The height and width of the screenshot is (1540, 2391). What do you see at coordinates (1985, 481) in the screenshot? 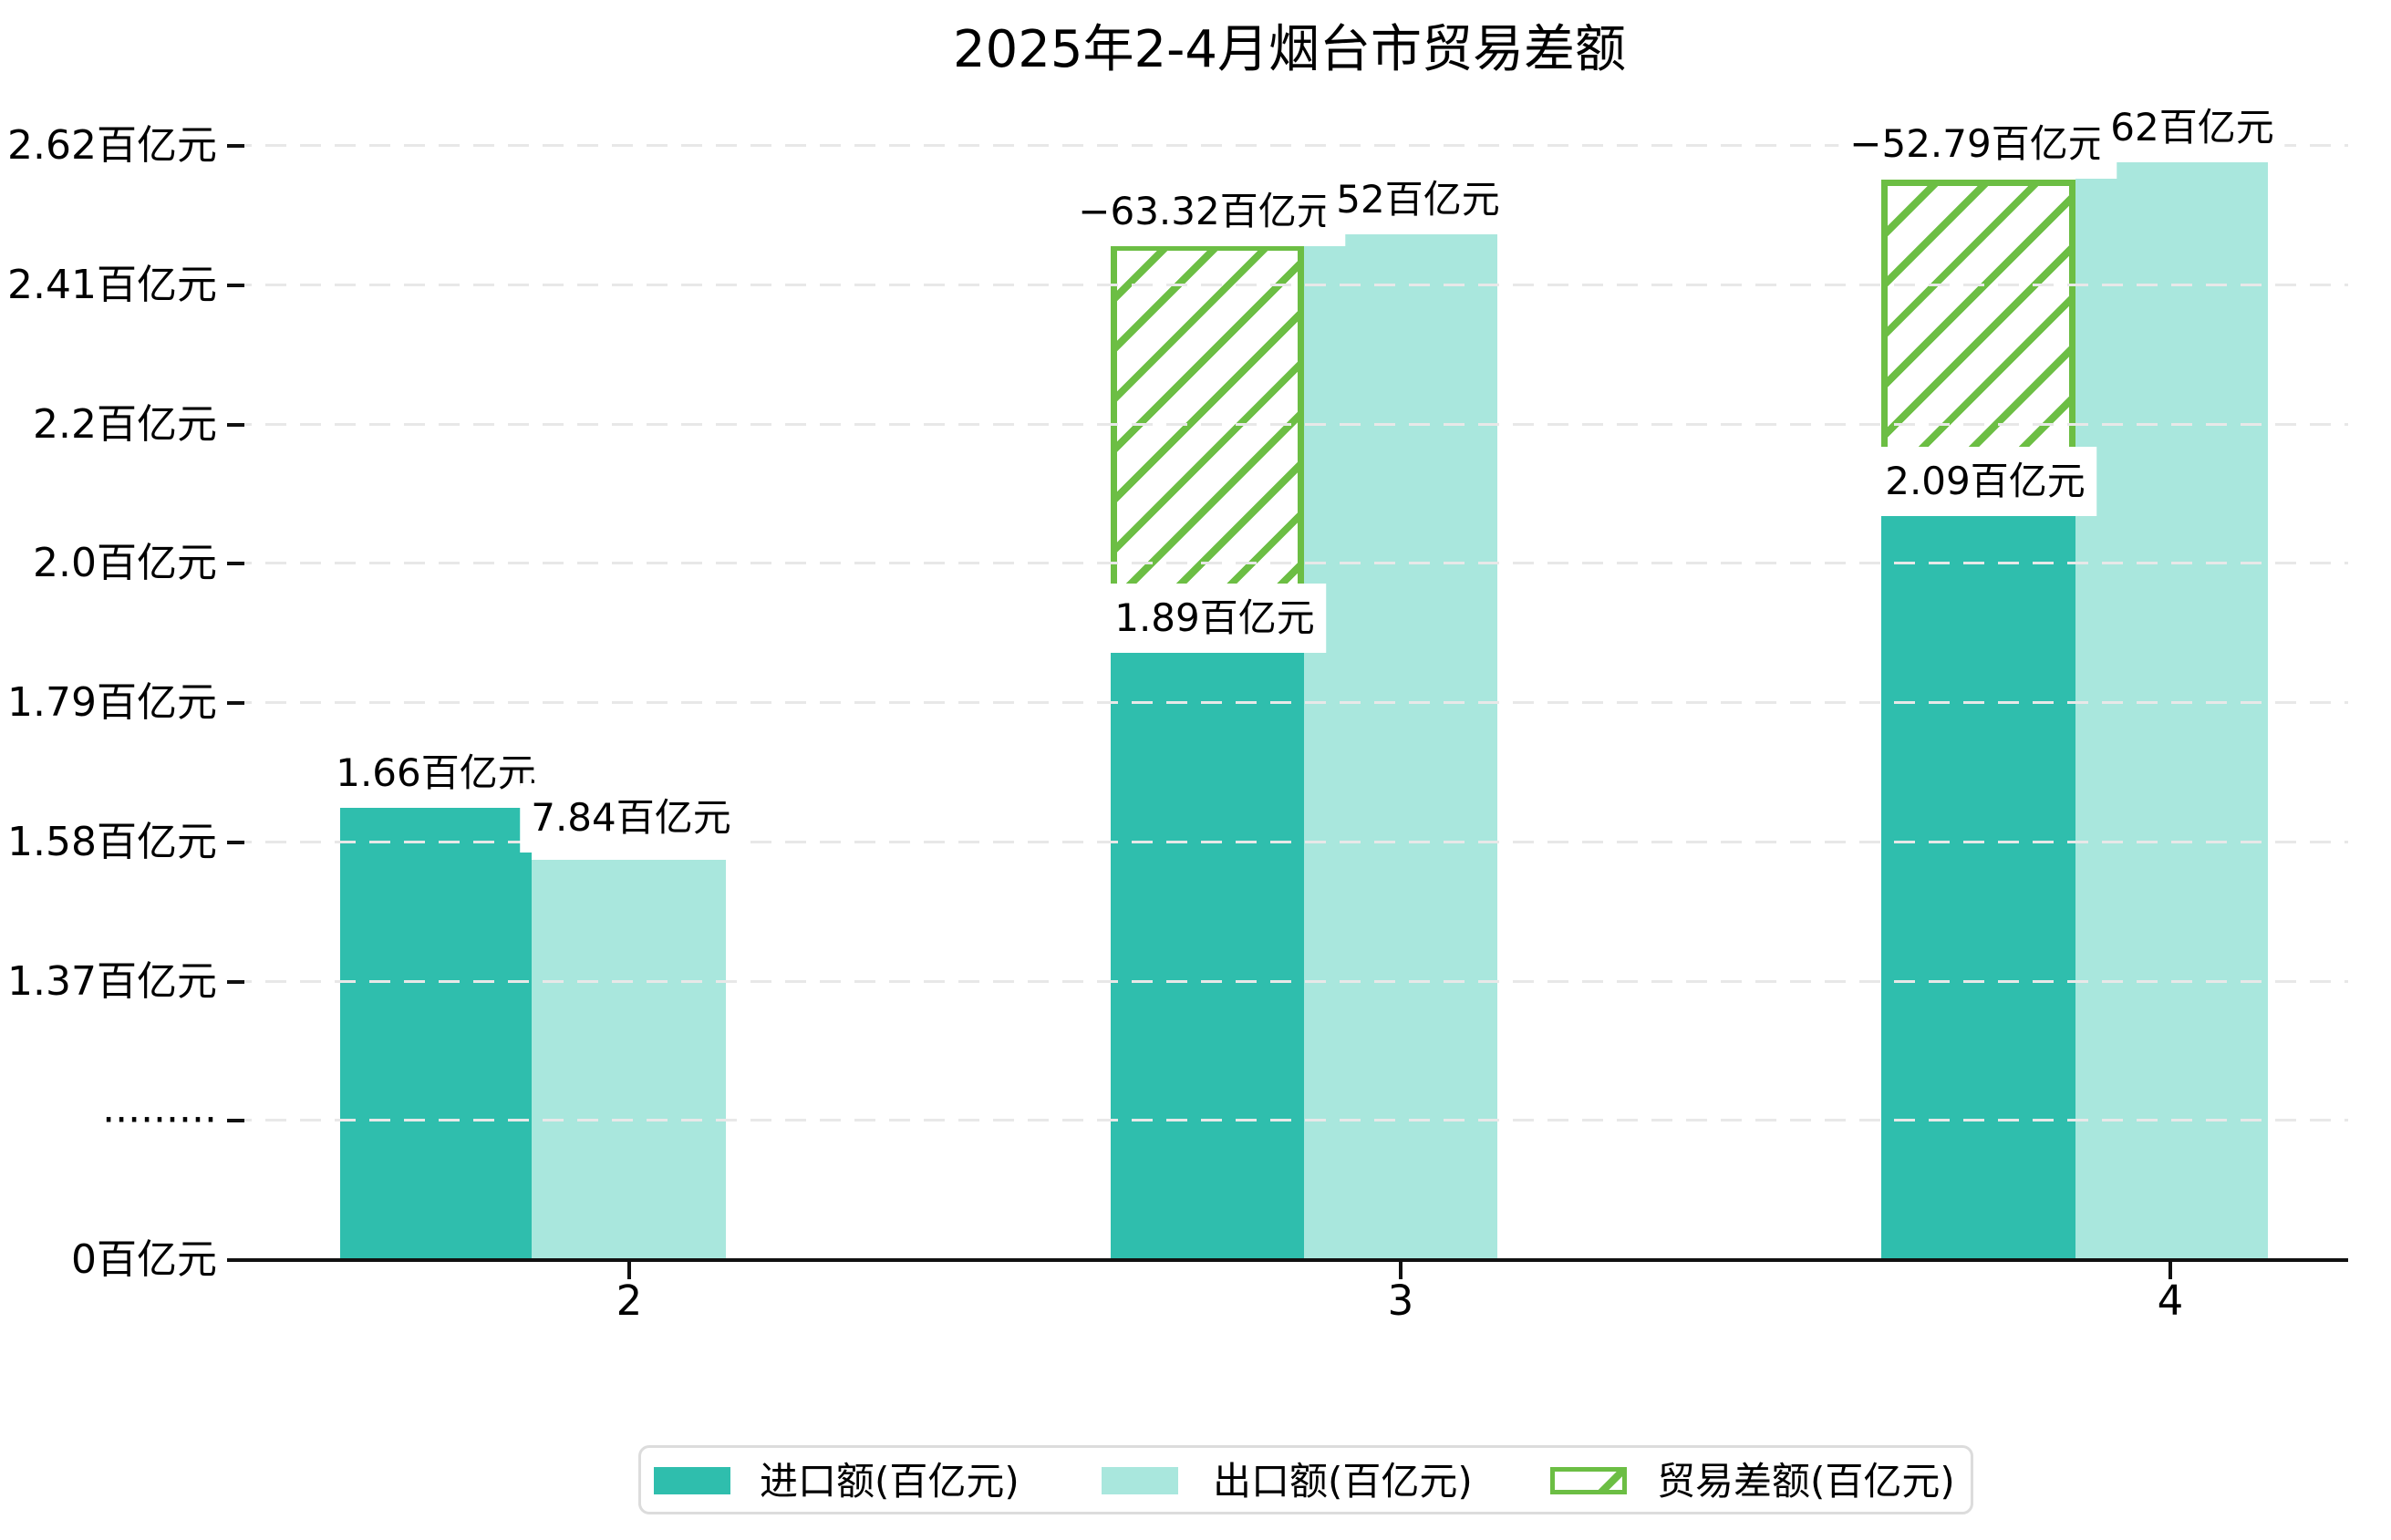
I see `bar-value-label: 2.09百亿元` at bounding box center [1985, 481].